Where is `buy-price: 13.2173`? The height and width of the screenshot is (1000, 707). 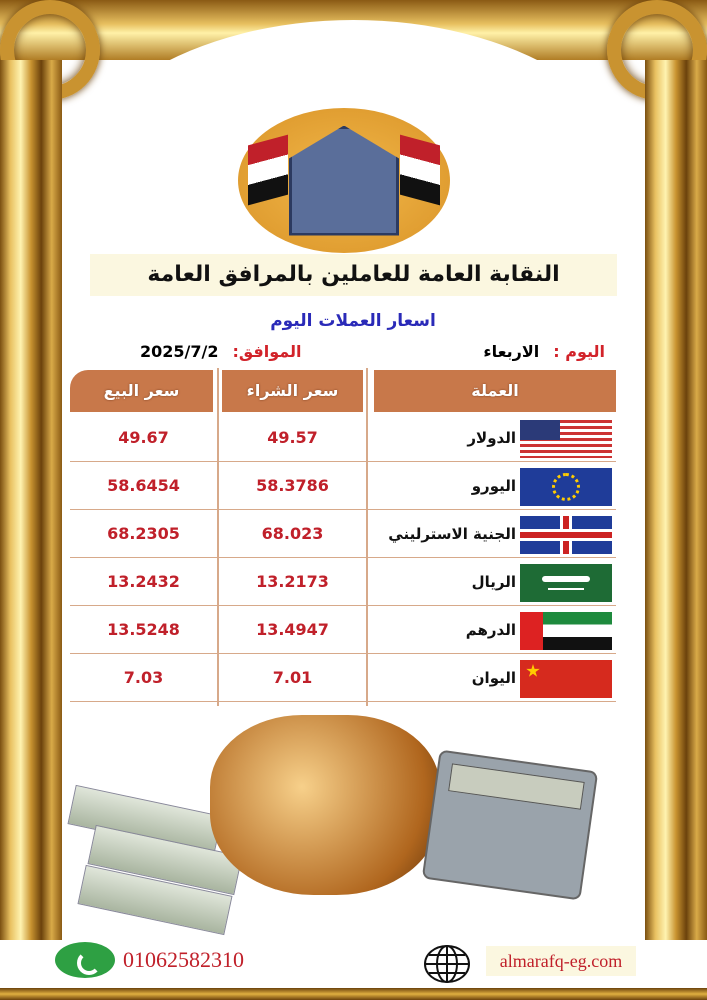
buy-price: 13.2173 is located at coordinates (292, 581).